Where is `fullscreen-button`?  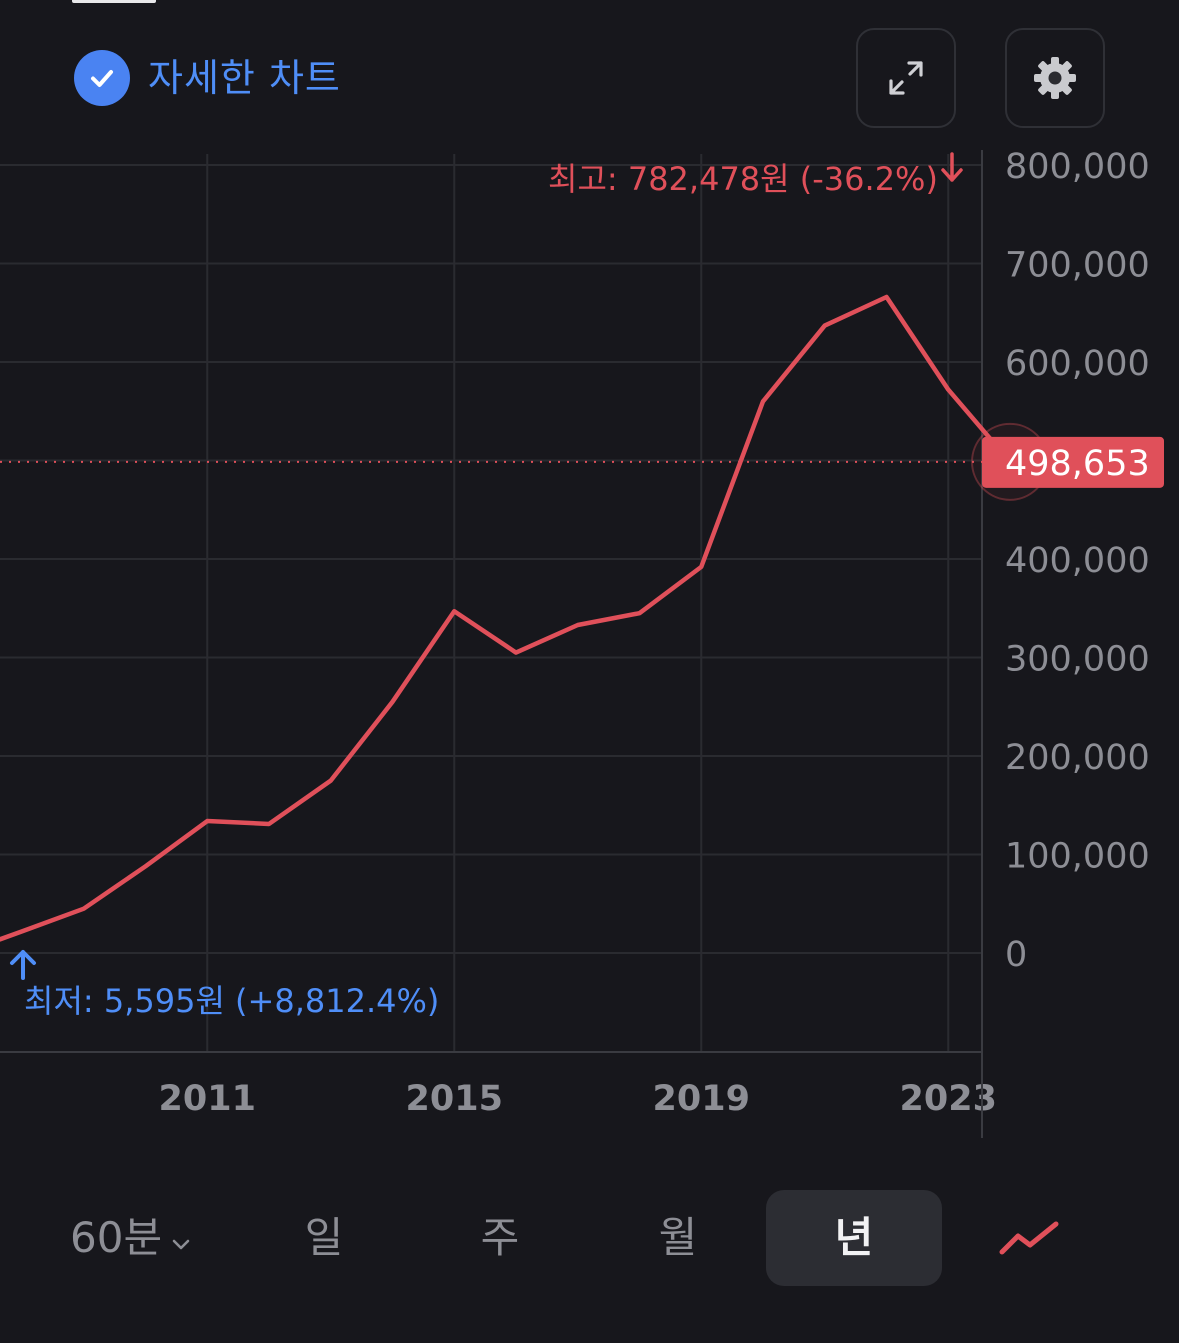 fullscreen-button is located at coordinates (906, 78).